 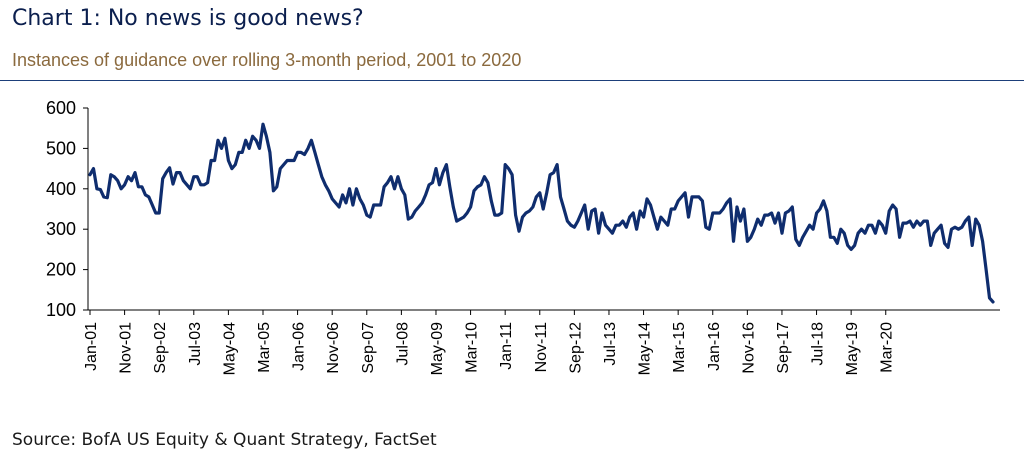 I want to click on x-tick-label: Nov-01, so click(x=126, y=348).